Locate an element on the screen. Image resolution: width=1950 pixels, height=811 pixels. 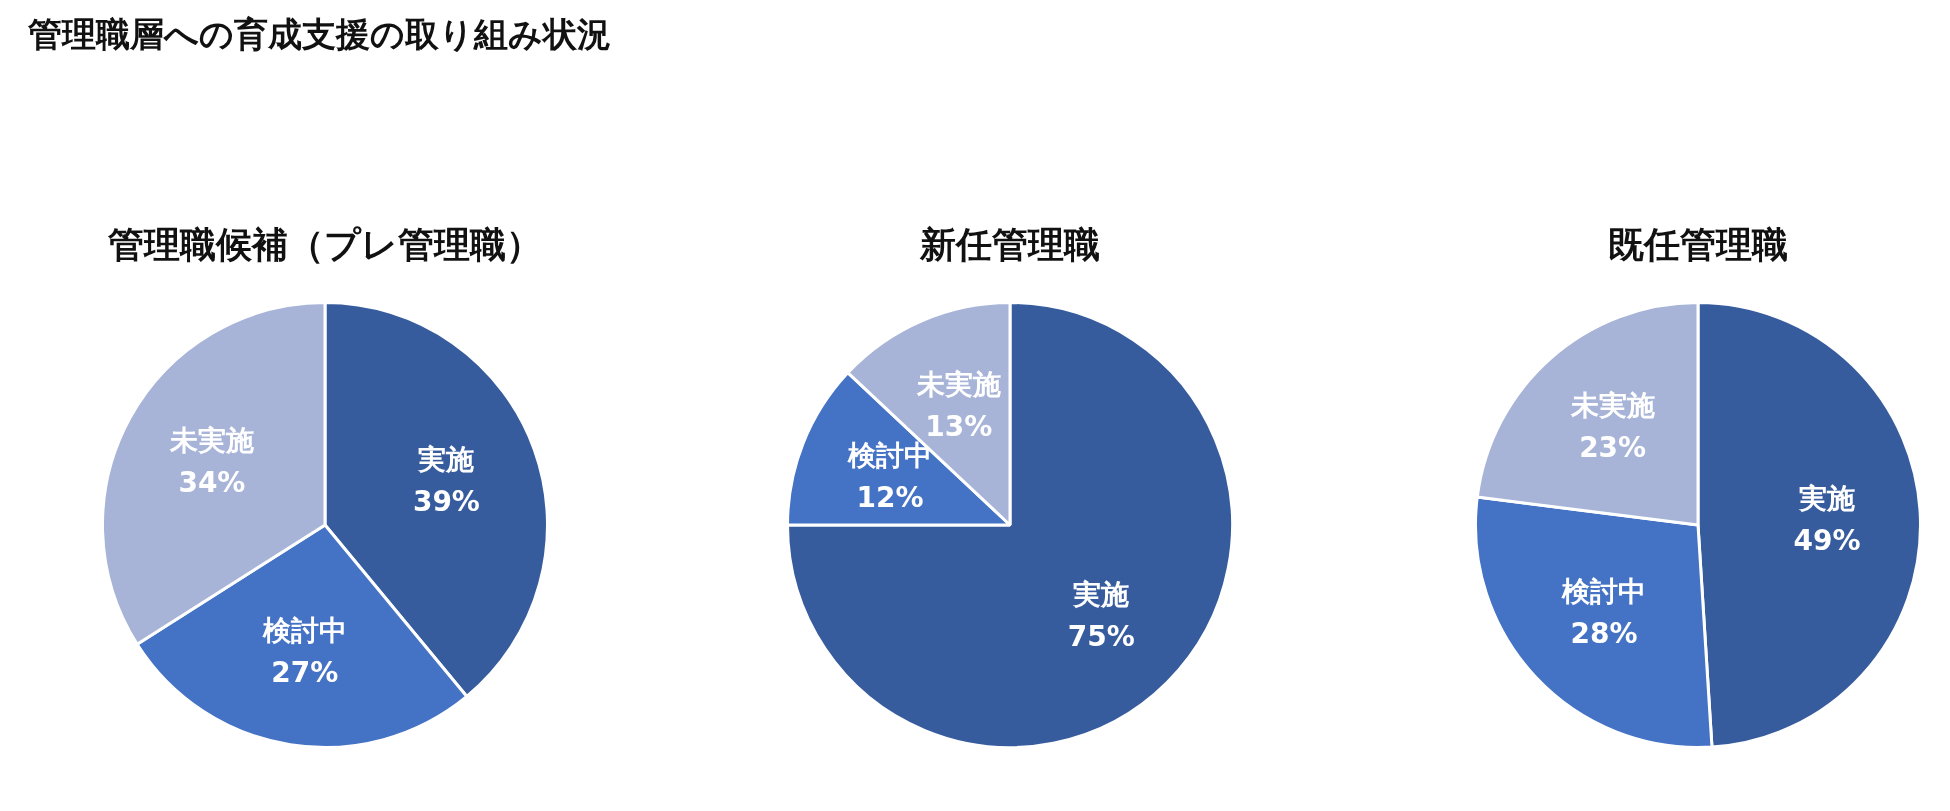
data-label: 34% is located at coordinates (212, 483).